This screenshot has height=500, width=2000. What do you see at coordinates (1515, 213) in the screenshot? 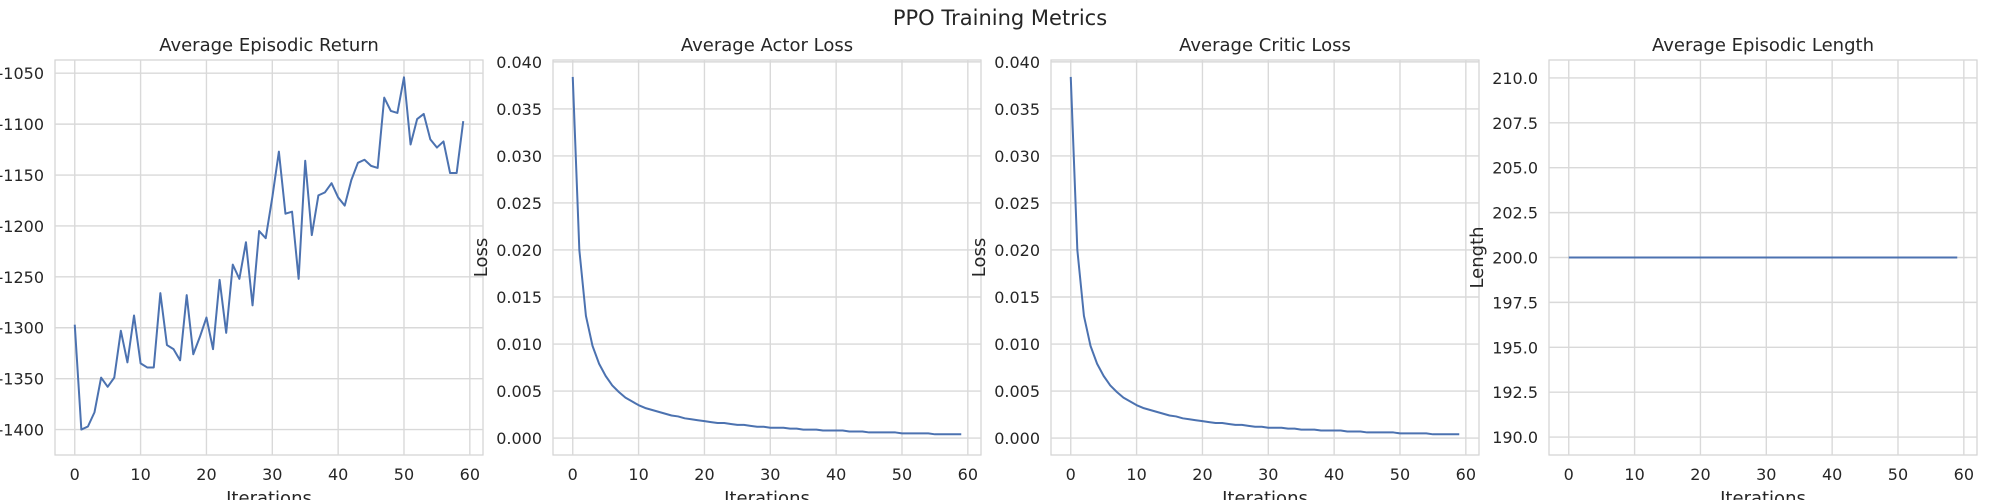
I see `y-tick-label: 202.5` at bounding box center [1515, 213].